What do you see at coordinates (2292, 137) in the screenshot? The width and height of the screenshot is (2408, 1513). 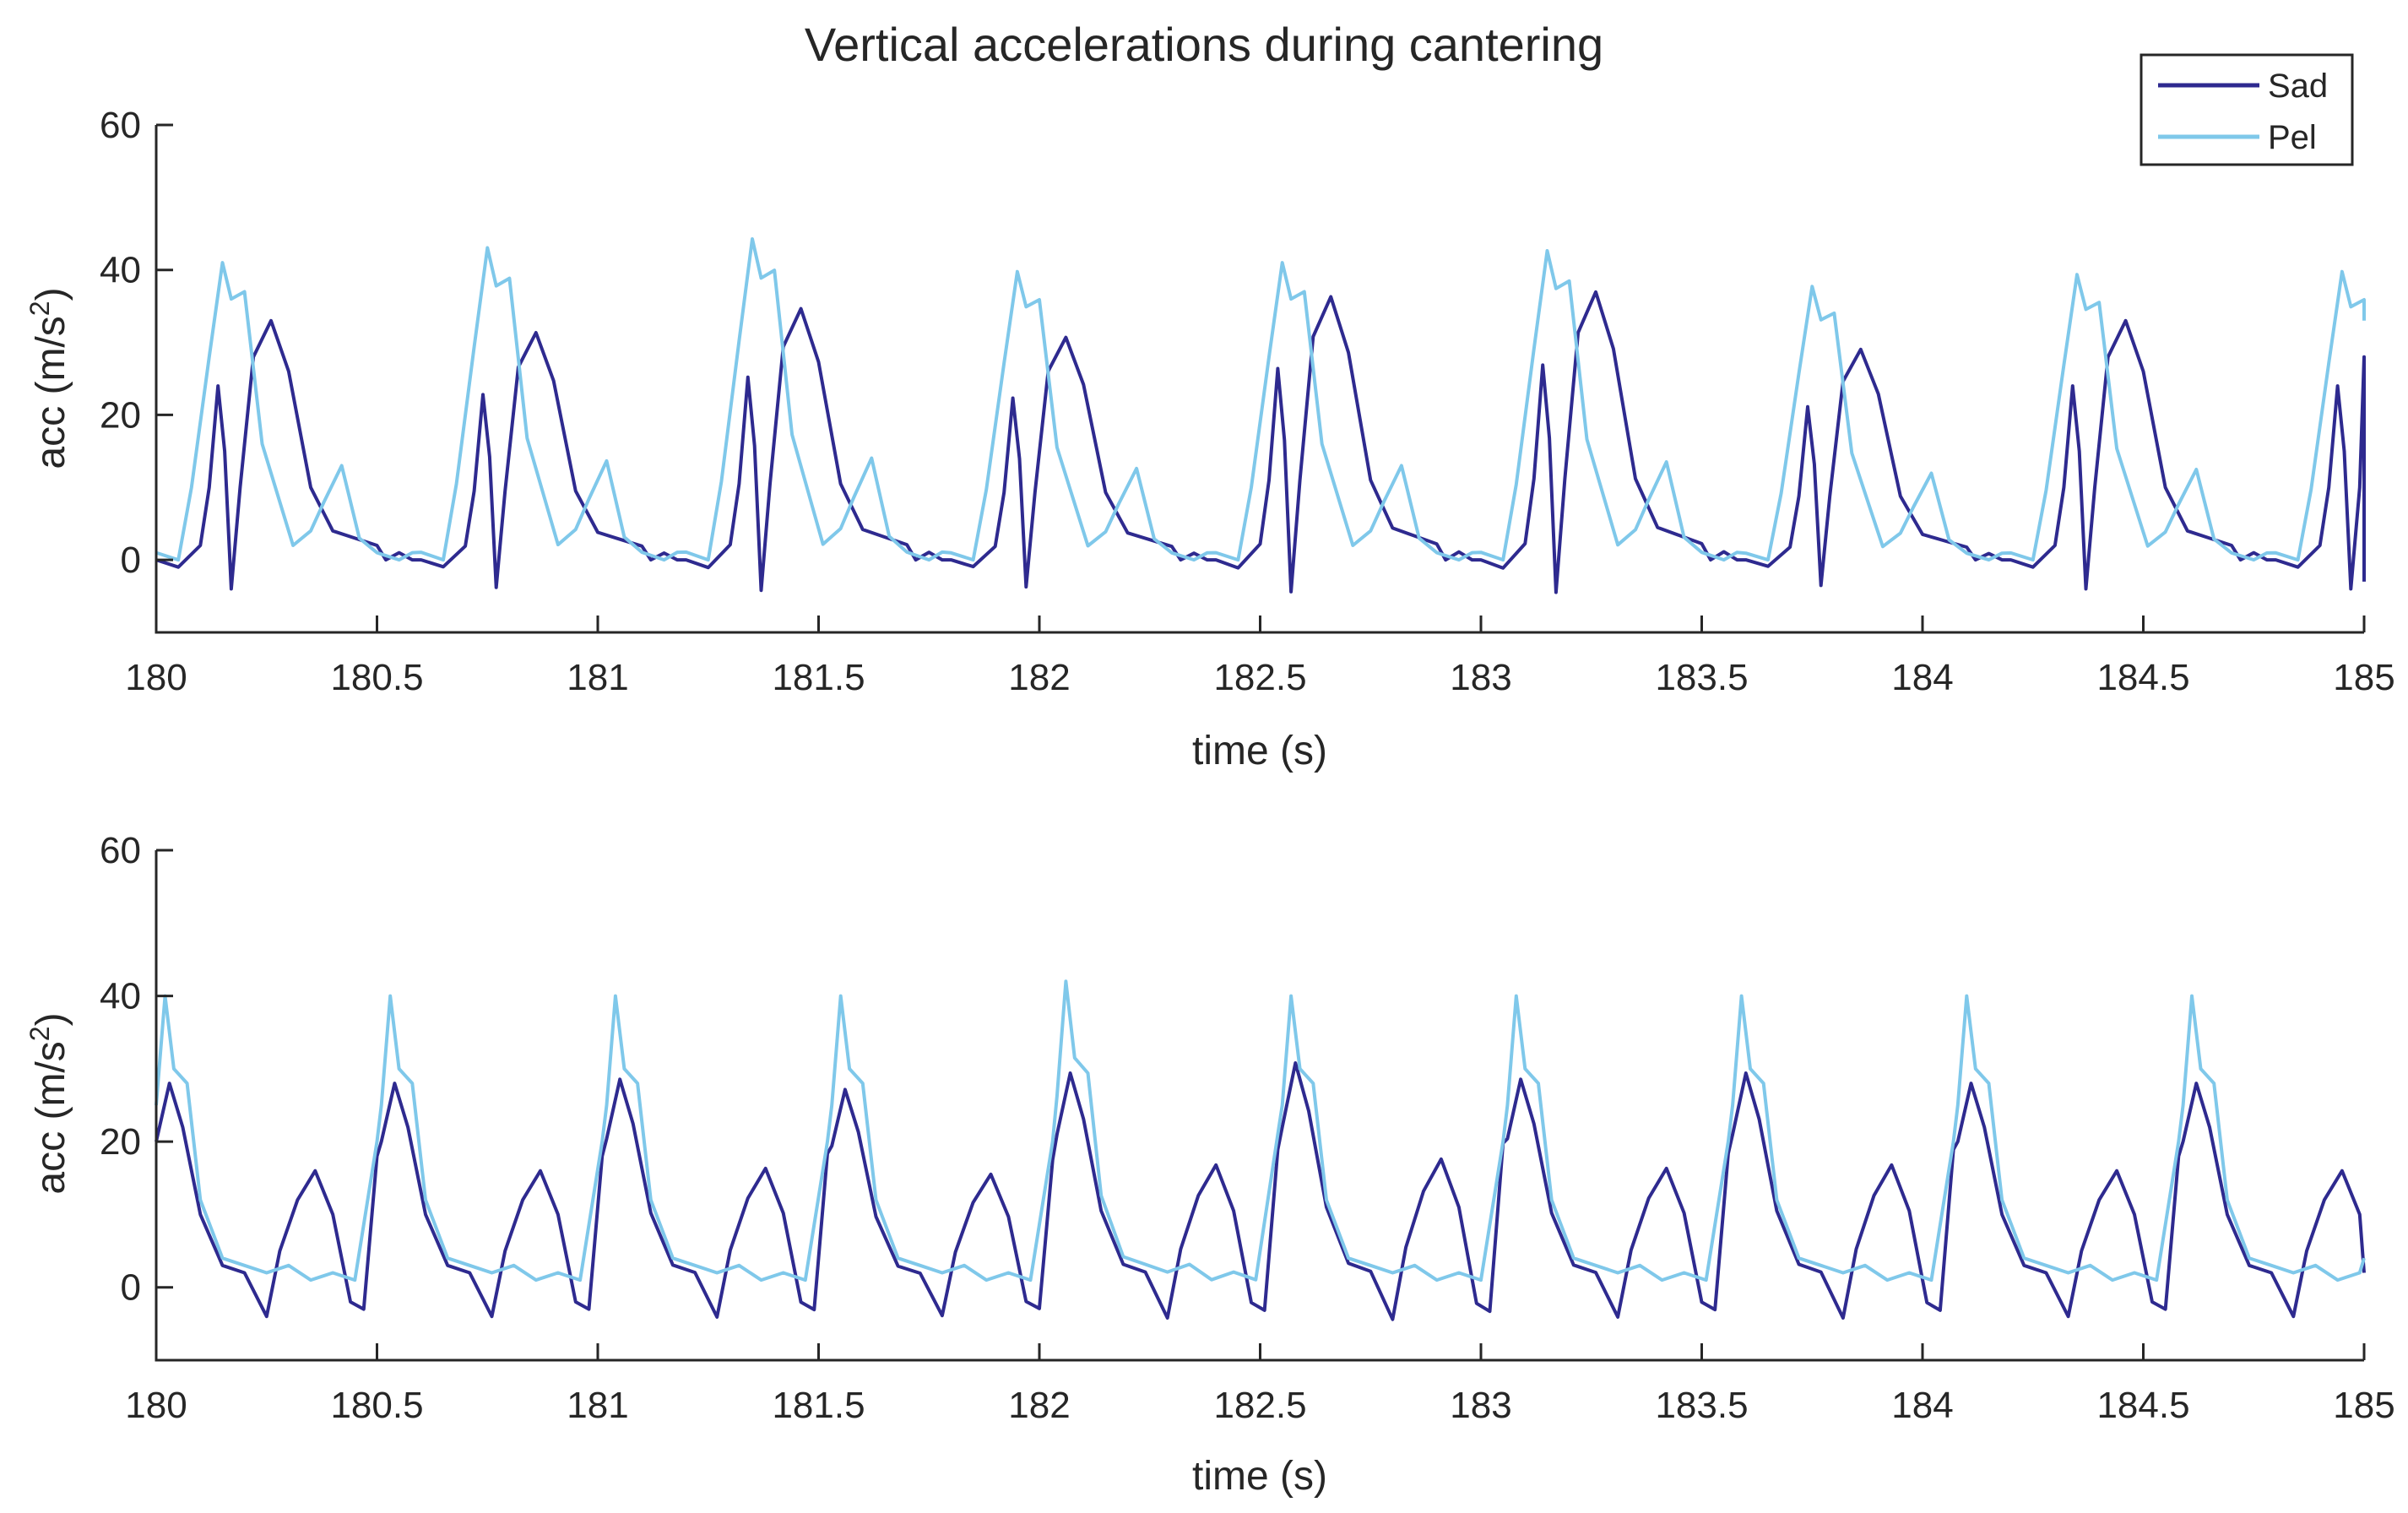 I see `legend-label-pel: Pel` at bounding box center [2292, 137].